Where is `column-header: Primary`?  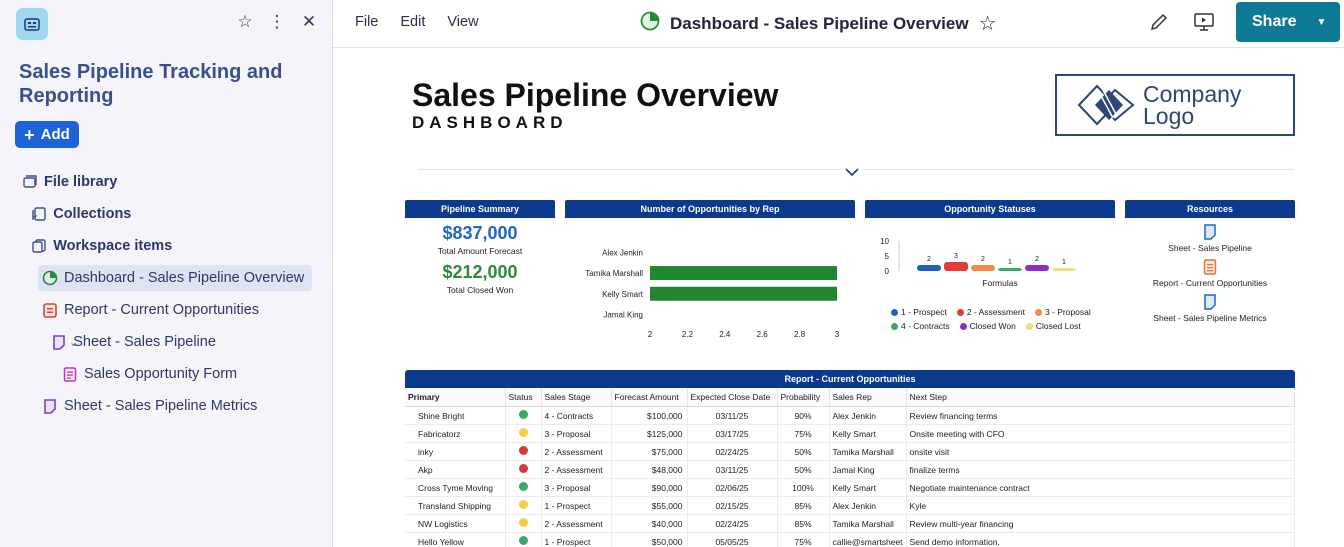
column-header: Primary is located at coordinates (455, 397).